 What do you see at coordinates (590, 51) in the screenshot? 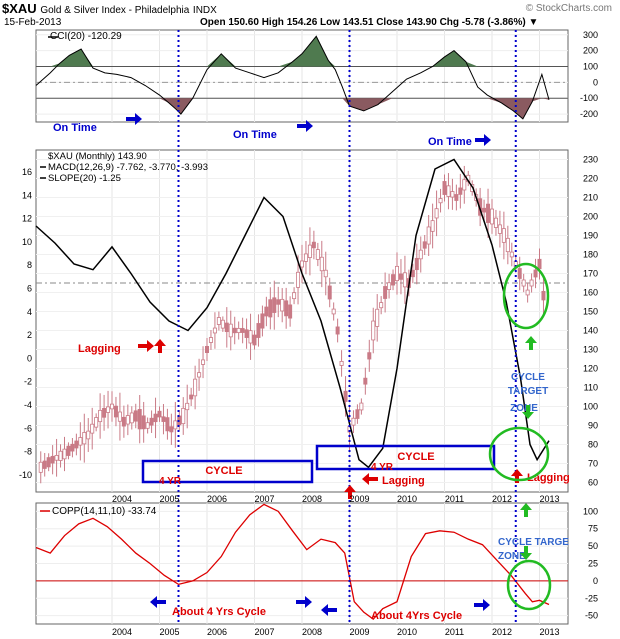
I see `cci-tick-label: 200` at bounding box center [590, 51].